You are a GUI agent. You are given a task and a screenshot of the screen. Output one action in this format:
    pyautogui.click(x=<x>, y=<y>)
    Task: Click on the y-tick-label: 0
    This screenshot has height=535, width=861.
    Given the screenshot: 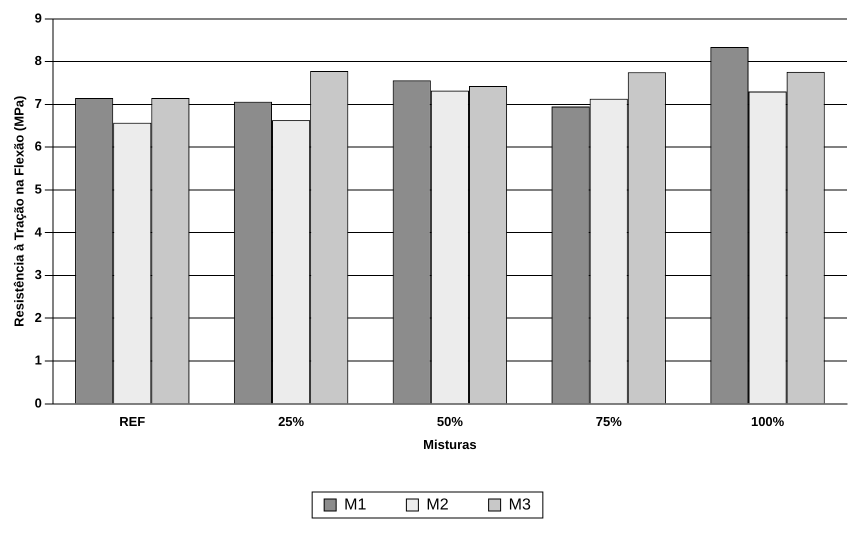 What is the action you would take?
    pyautogui.click(x=38, y=402)
    